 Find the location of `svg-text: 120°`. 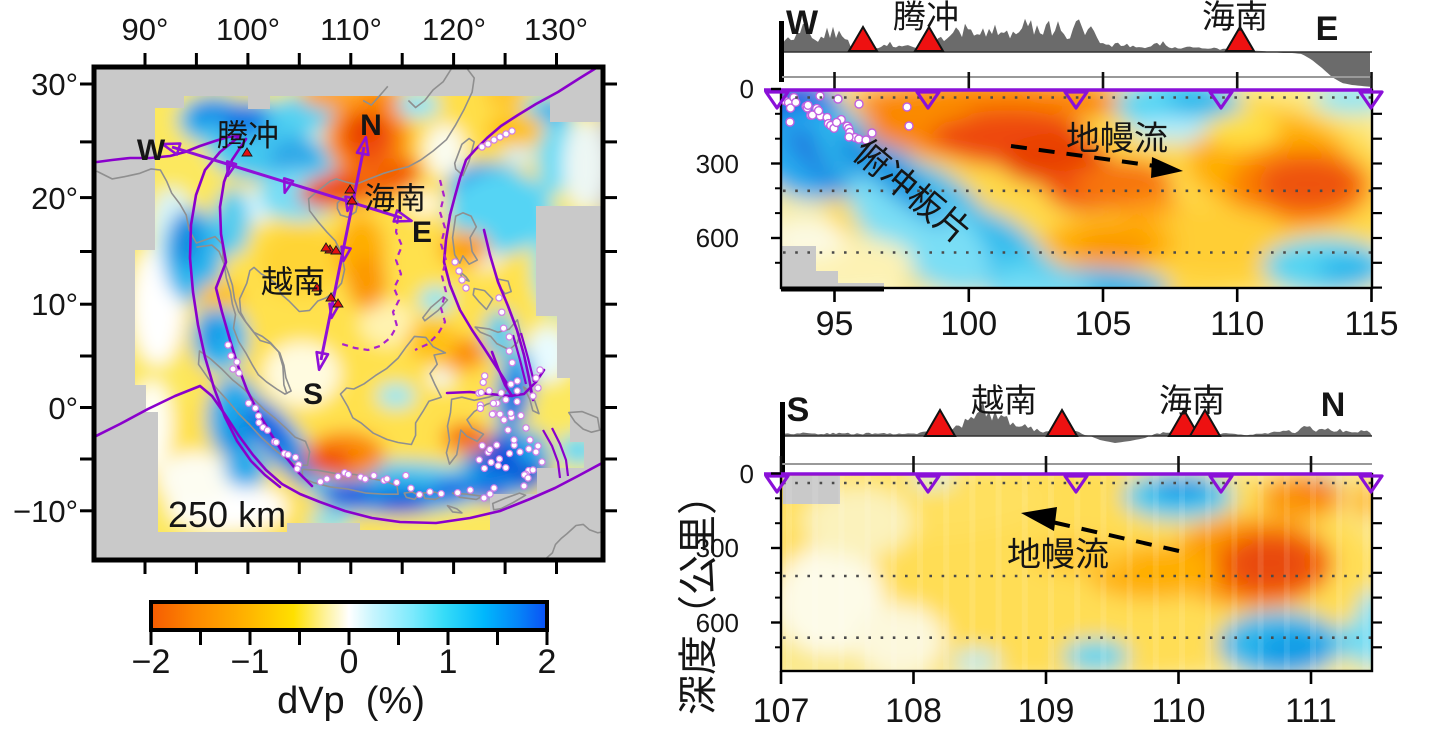

svg-text: 120° is located at coordinates (454, 29).